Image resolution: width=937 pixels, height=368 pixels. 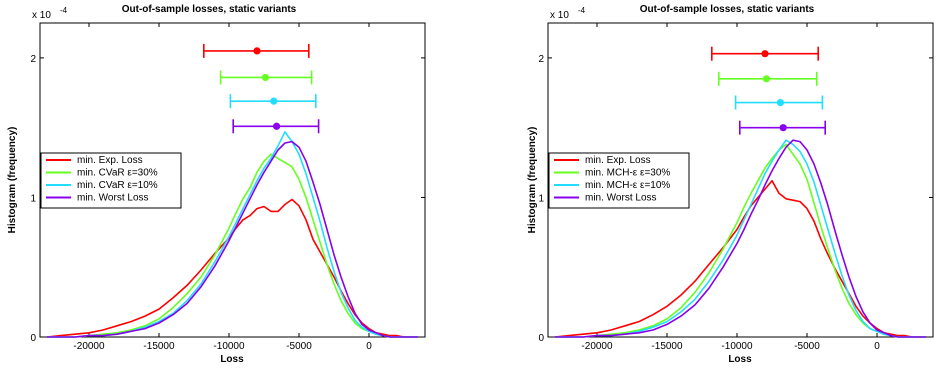 I want to click on legend-item: min. MCH-ε ε=10%, so click(x=627, y=185).